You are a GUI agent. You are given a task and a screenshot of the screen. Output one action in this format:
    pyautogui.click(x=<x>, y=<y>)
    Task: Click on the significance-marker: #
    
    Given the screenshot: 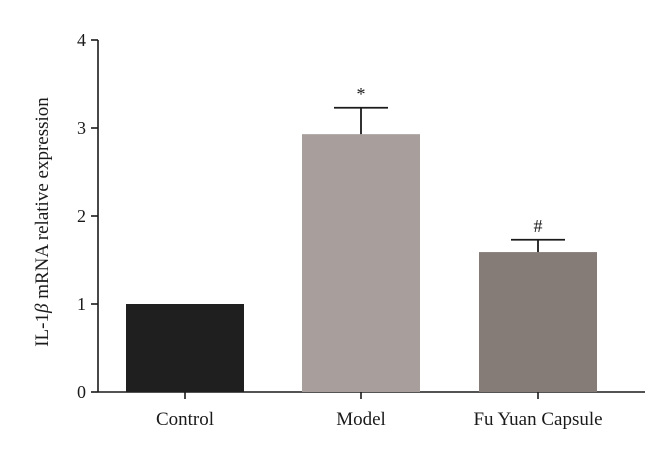 What is the action you would take?
    pyautogui.click(x=538, y=226)
    